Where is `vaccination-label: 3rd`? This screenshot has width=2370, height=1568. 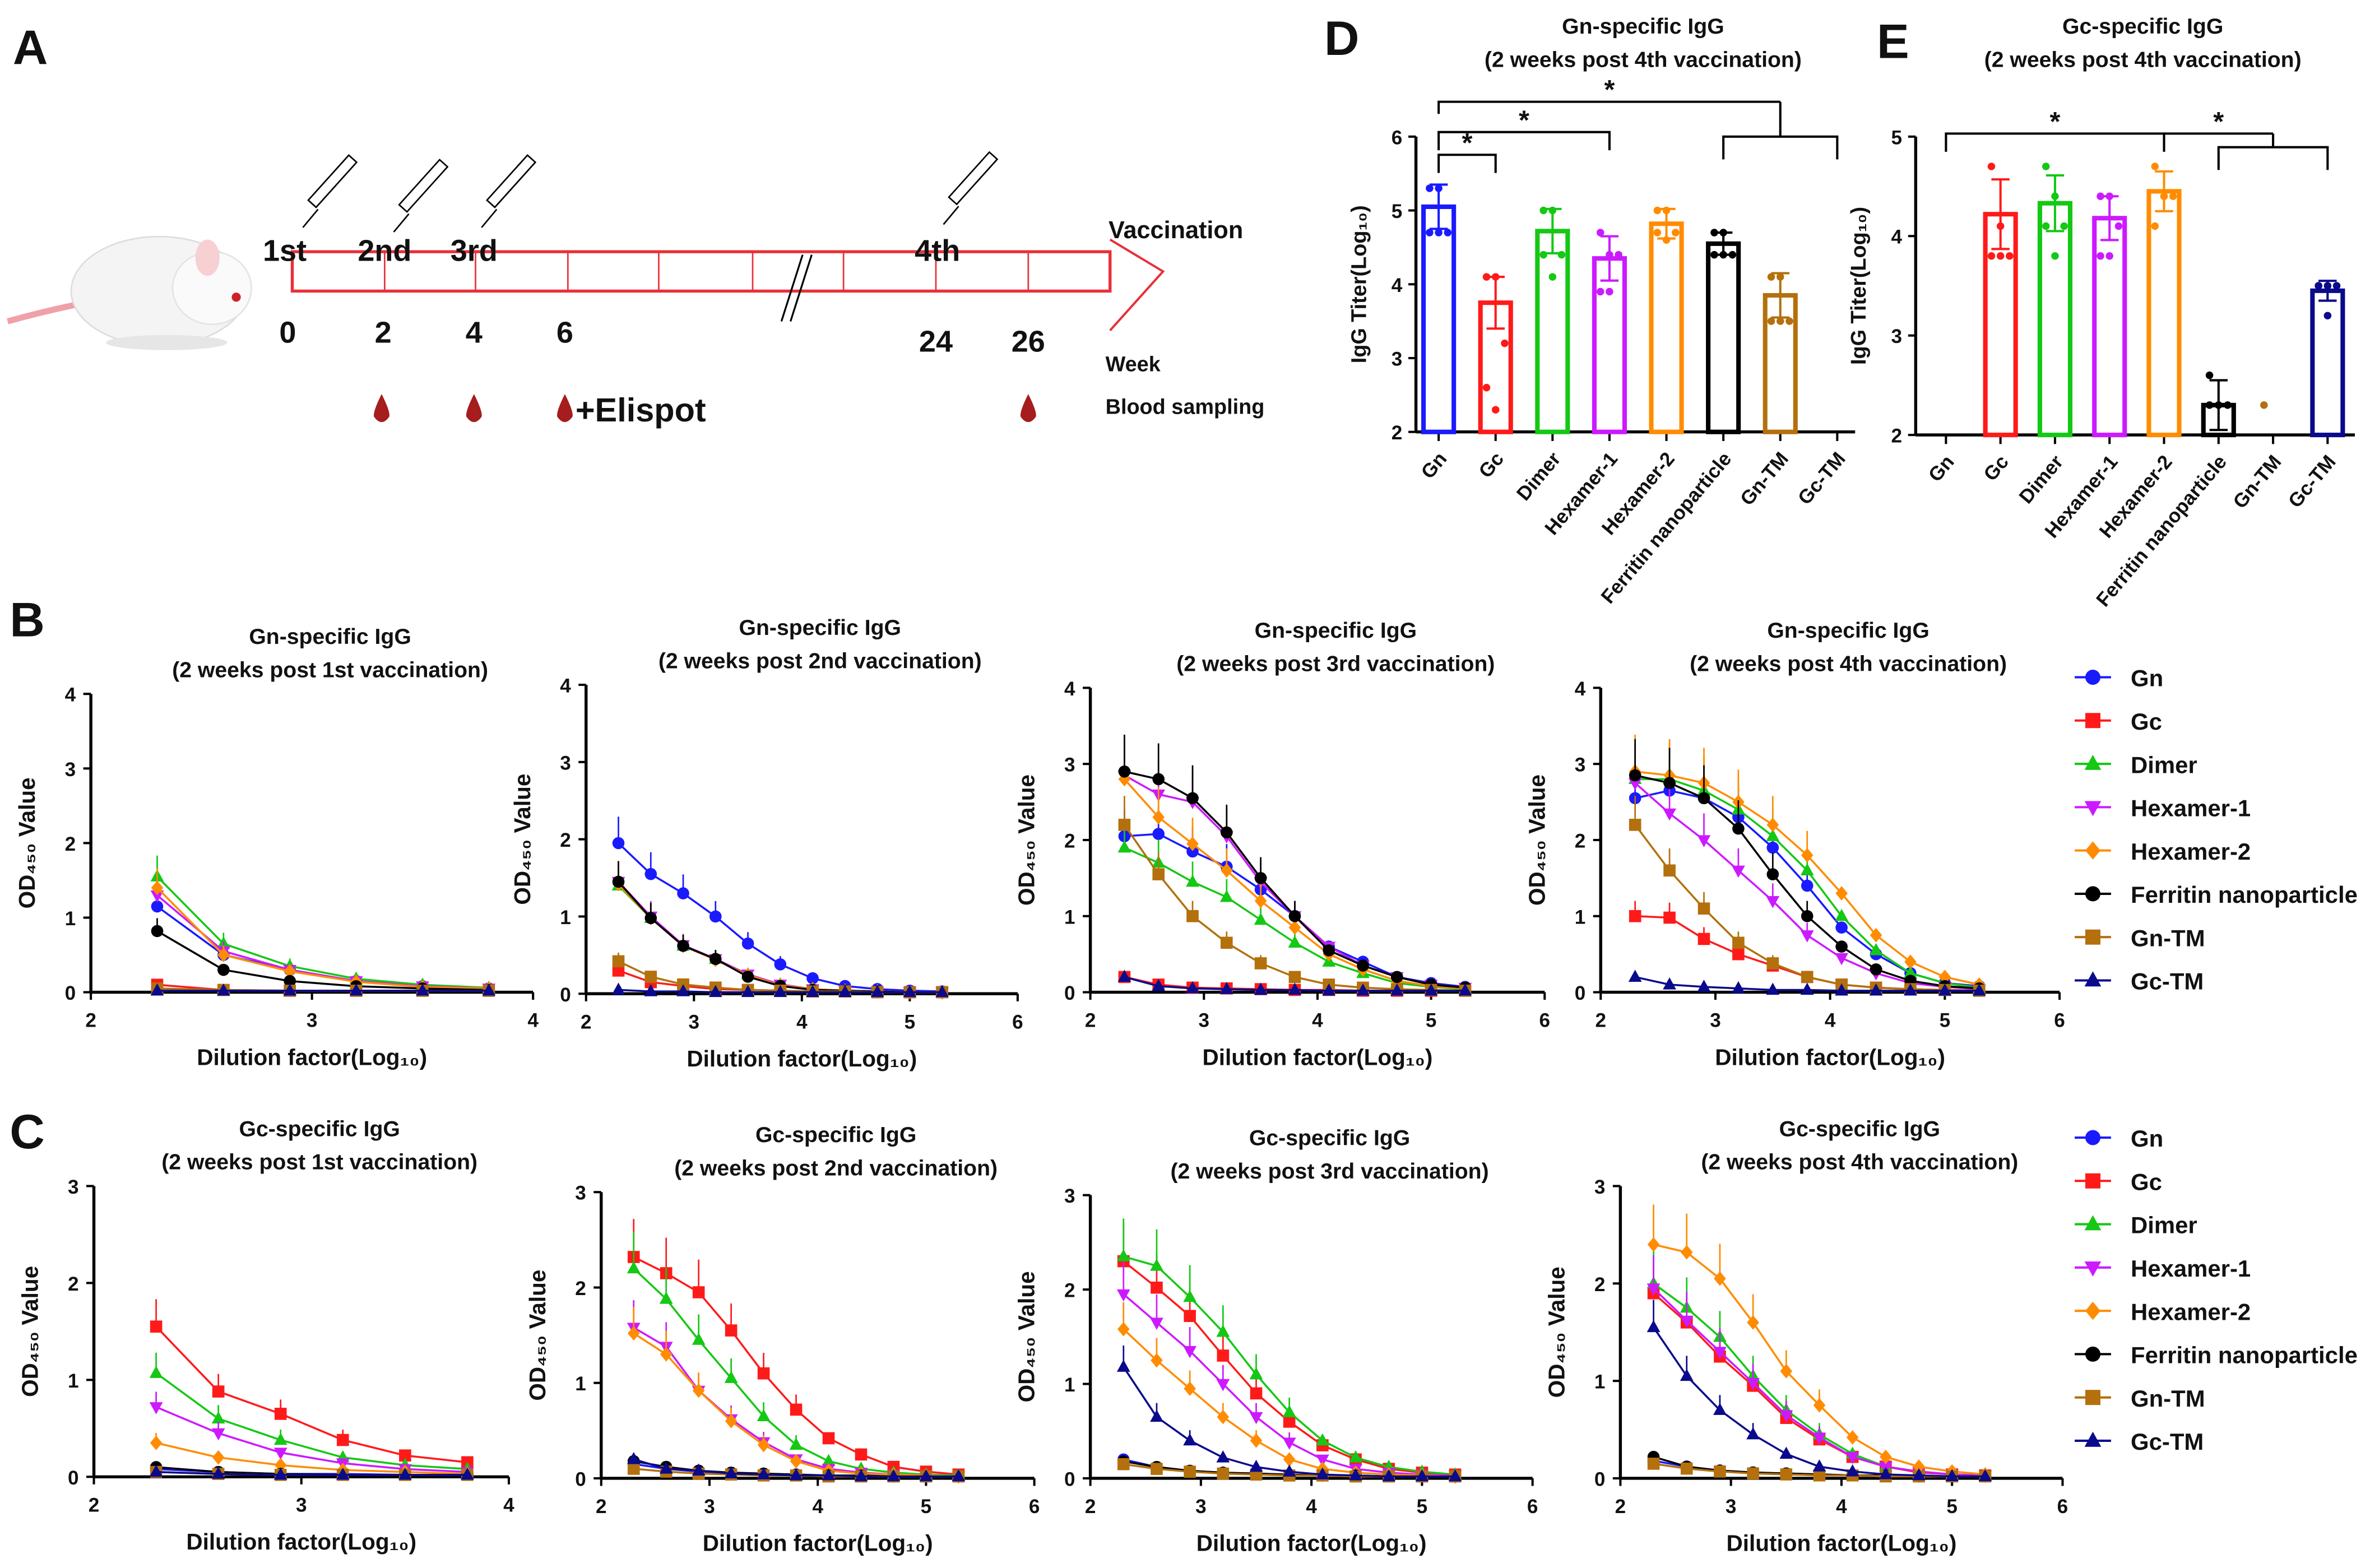
vaccination-label: 3rd is located at coordinates (474, 250).